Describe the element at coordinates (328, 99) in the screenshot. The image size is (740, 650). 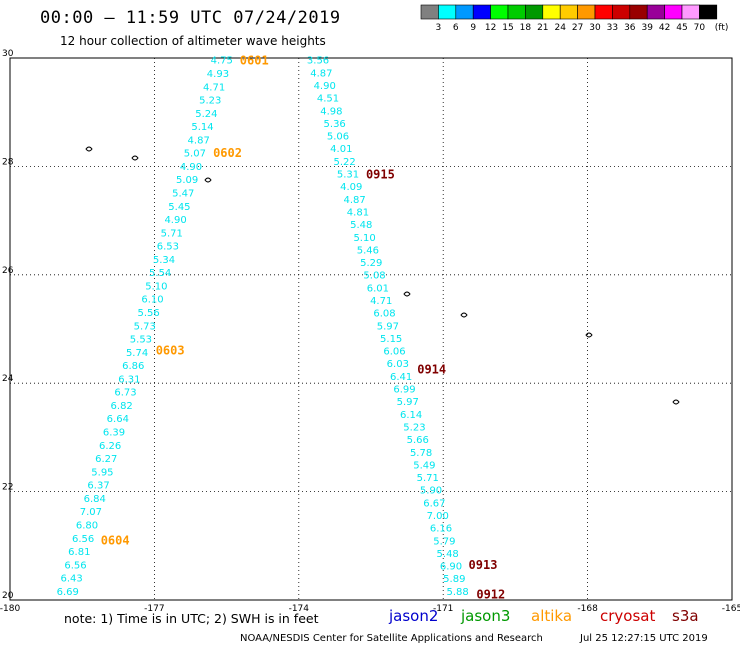
I see `wave-height-value: 4.51` at that location.